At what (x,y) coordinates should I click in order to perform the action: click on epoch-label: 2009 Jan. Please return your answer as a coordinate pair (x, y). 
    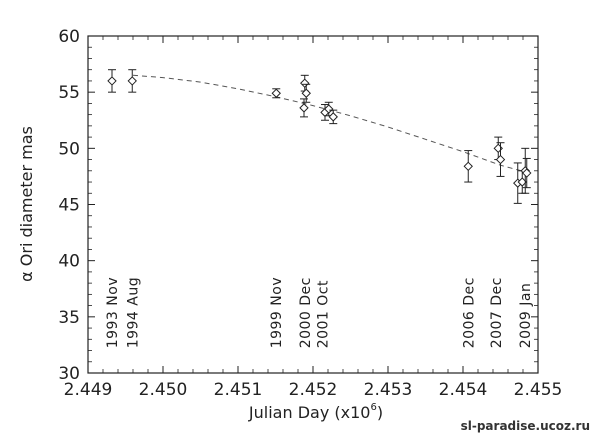
    Looking at the image, I should click on (526, 316).